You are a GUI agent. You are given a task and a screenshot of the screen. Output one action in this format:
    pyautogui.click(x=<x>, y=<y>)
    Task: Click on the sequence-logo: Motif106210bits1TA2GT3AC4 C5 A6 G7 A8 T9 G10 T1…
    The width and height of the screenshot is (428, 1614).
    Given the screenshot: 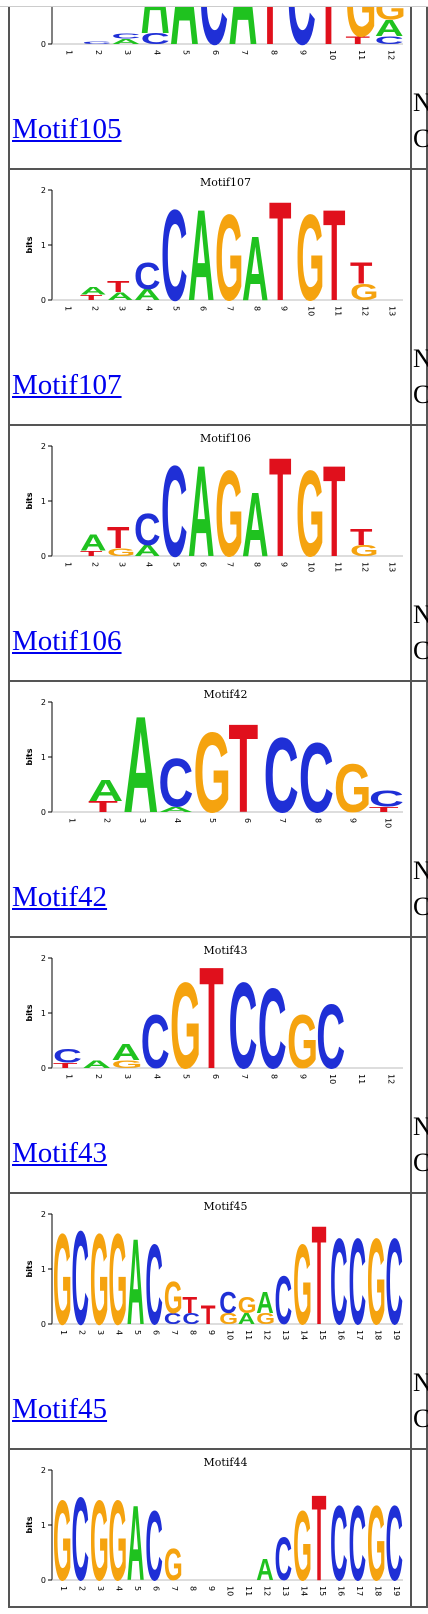 What is the action you would take?
    pyautogui.click(x=215, y=510)
    